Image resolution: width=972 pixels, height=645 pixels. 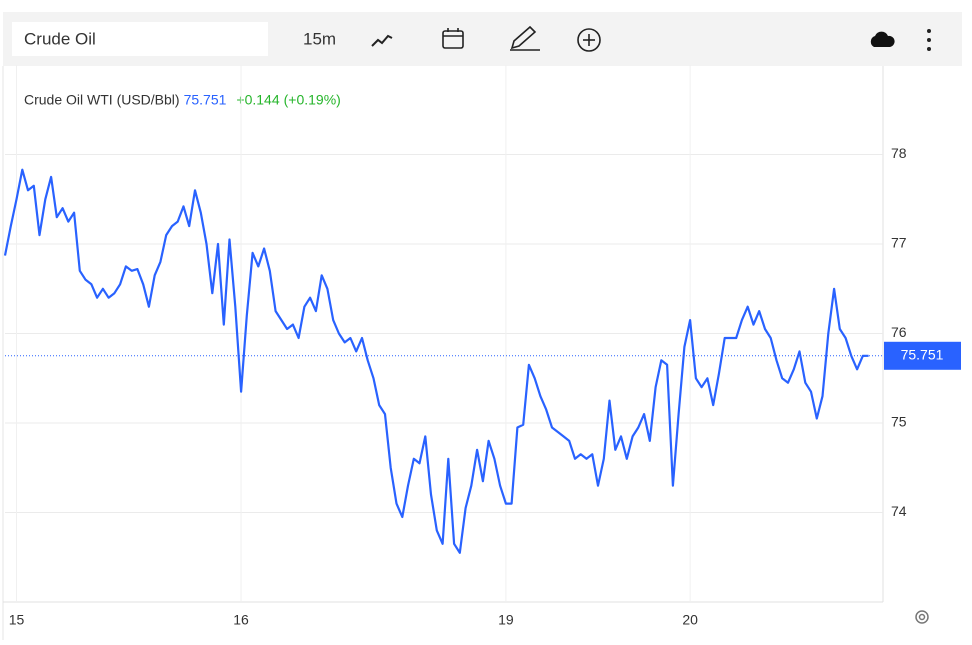 What do you see at coordinates (506, 620) in the screenshot?
I see `x-tick-label: 19` at bounding box center [506, 620].